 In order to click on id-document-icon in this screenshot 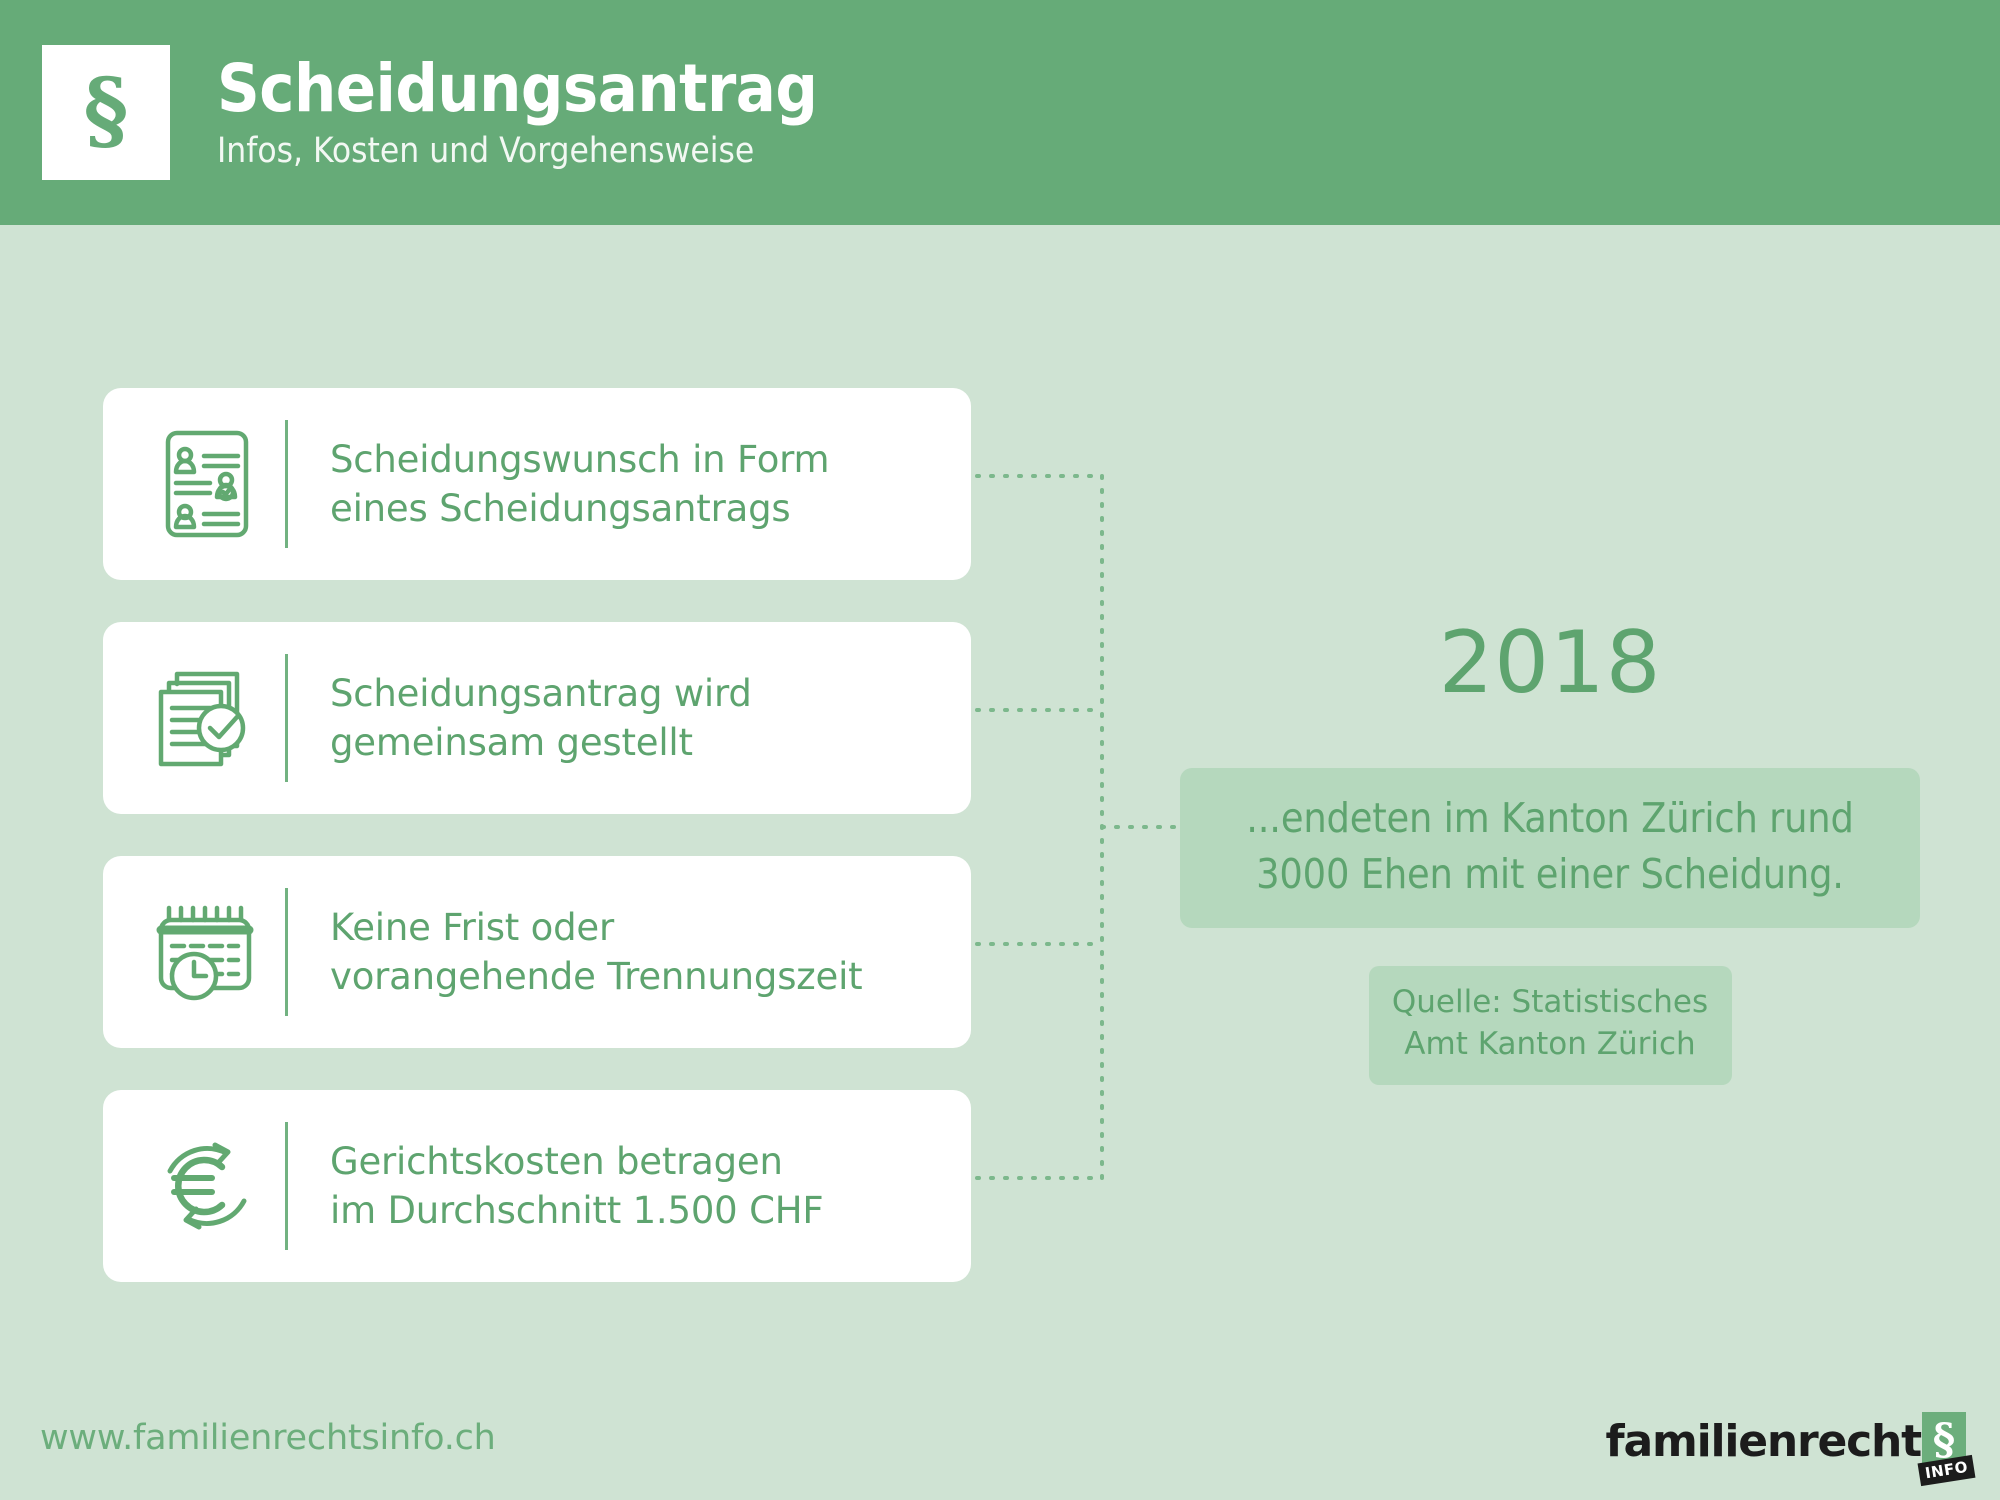, I will do `click(207, 484)`.